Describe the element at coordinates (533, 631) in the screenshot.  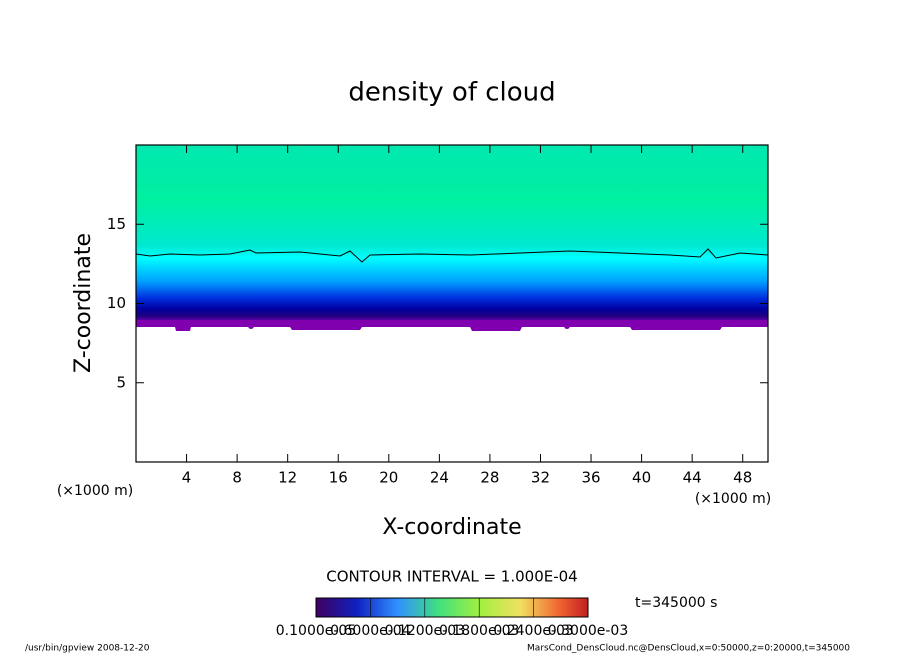
I see `colorbar-label: 0.2400e-03` at that location.